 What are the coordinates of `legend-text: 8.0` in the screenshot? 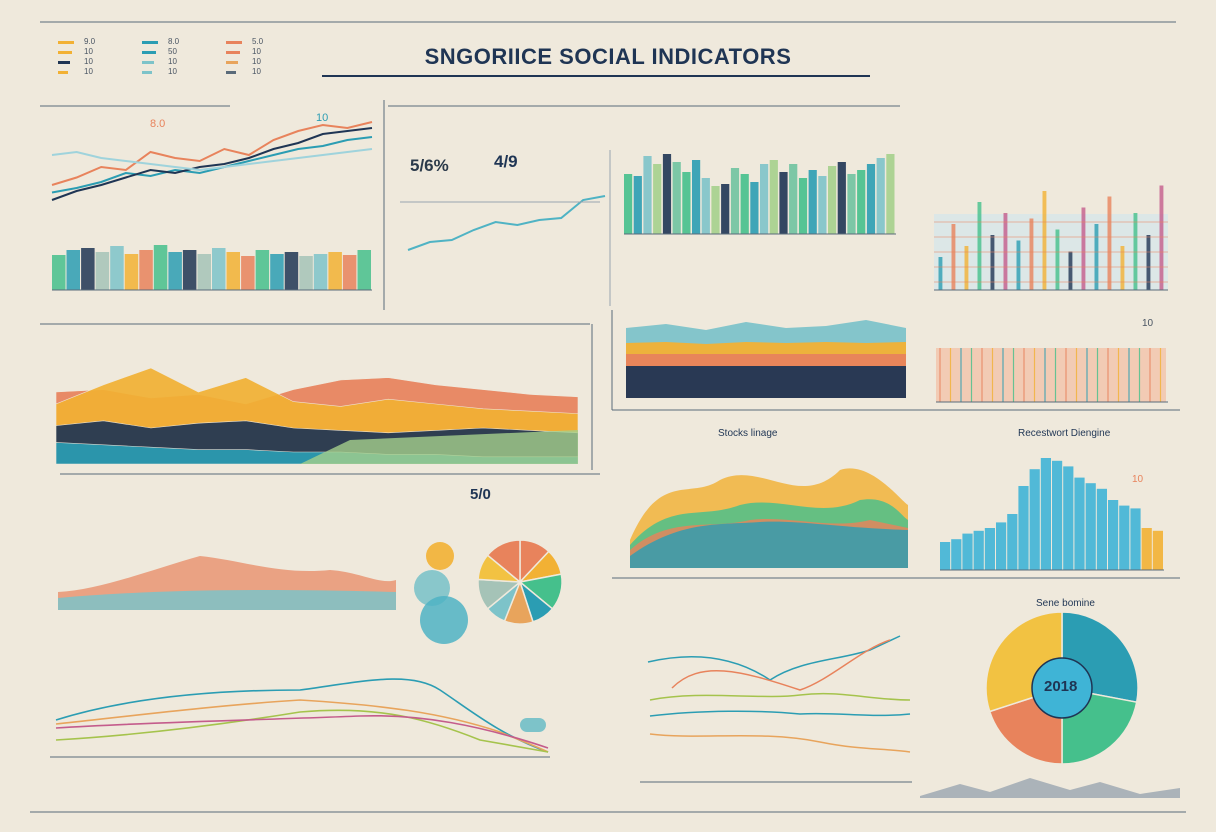 It's located at (174, 41).